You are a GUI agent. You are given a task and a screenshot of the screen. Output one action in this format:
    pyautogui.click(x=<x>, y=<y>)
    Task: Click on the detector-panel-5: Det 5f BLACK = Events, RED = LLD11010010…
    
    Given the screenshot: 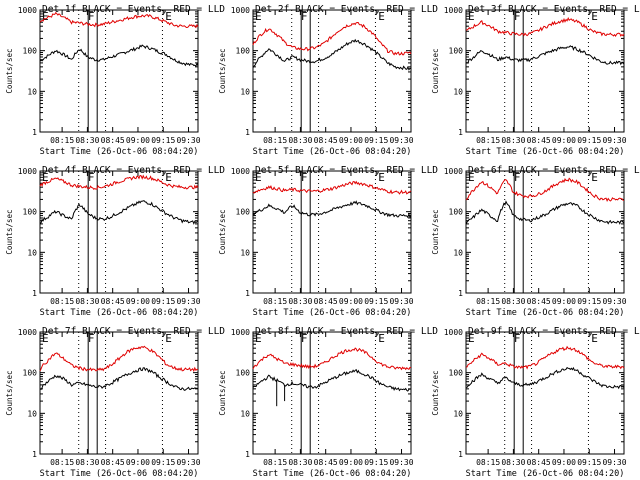 What is the action you would take?
    pyautogui.click(x=328, y=241)
    